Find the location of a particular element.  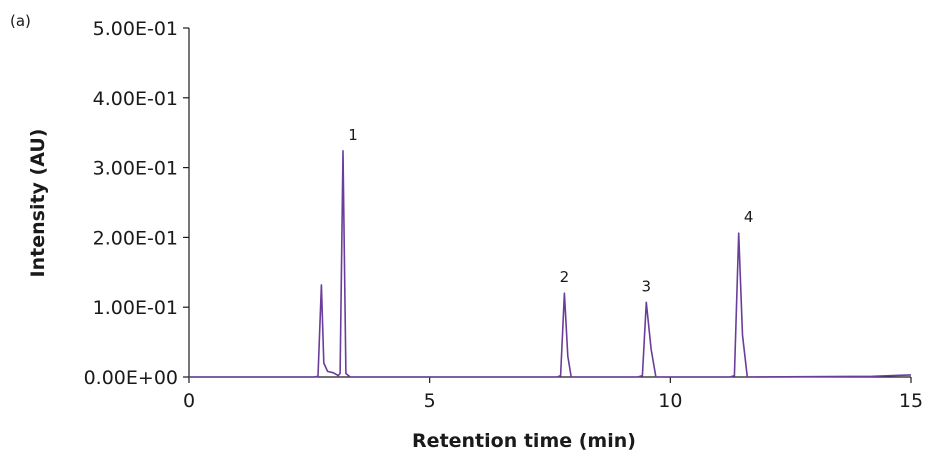

y-tick-label: 0.00E+00 is located at coordinates (131, 378).